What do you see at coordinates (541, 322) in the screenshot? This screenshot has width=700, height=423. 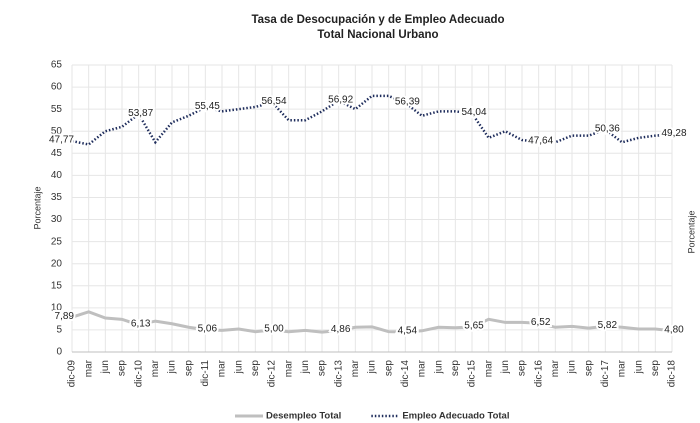 I see `data-label: 6,52` at bounding box center [541, 322].